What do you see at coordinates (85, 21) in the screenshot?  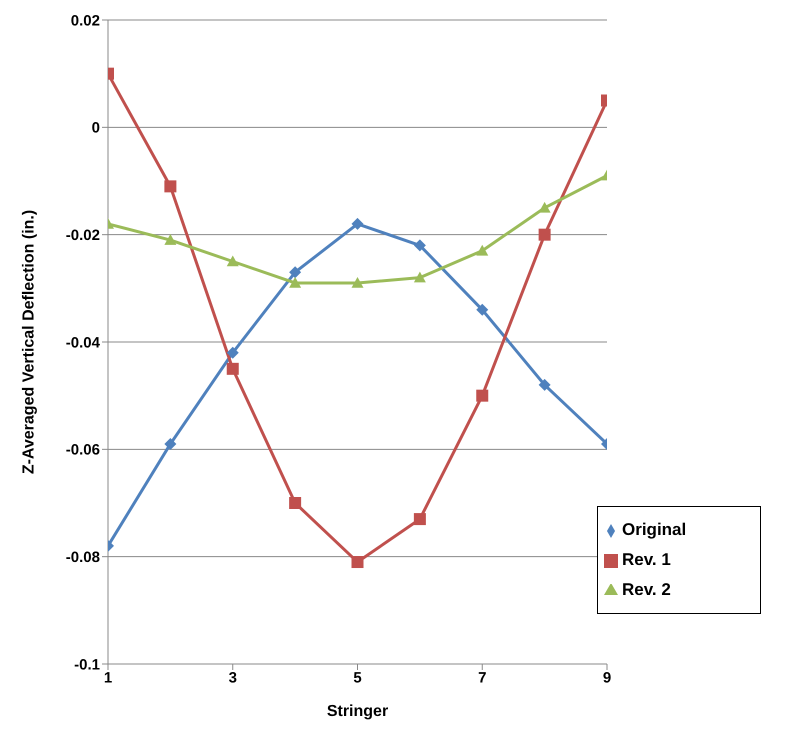 I see `y-tick-label: 0.02` at bounding box center [85, 21].